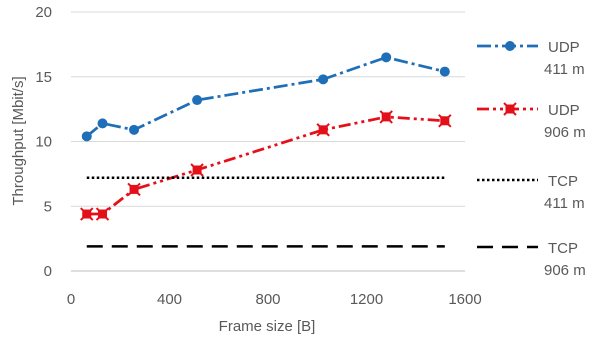  Describe the element at coordinates (18, 140) in the screenshot. I see `y-axis-title: Throughput [Mbit/s]` at that location.